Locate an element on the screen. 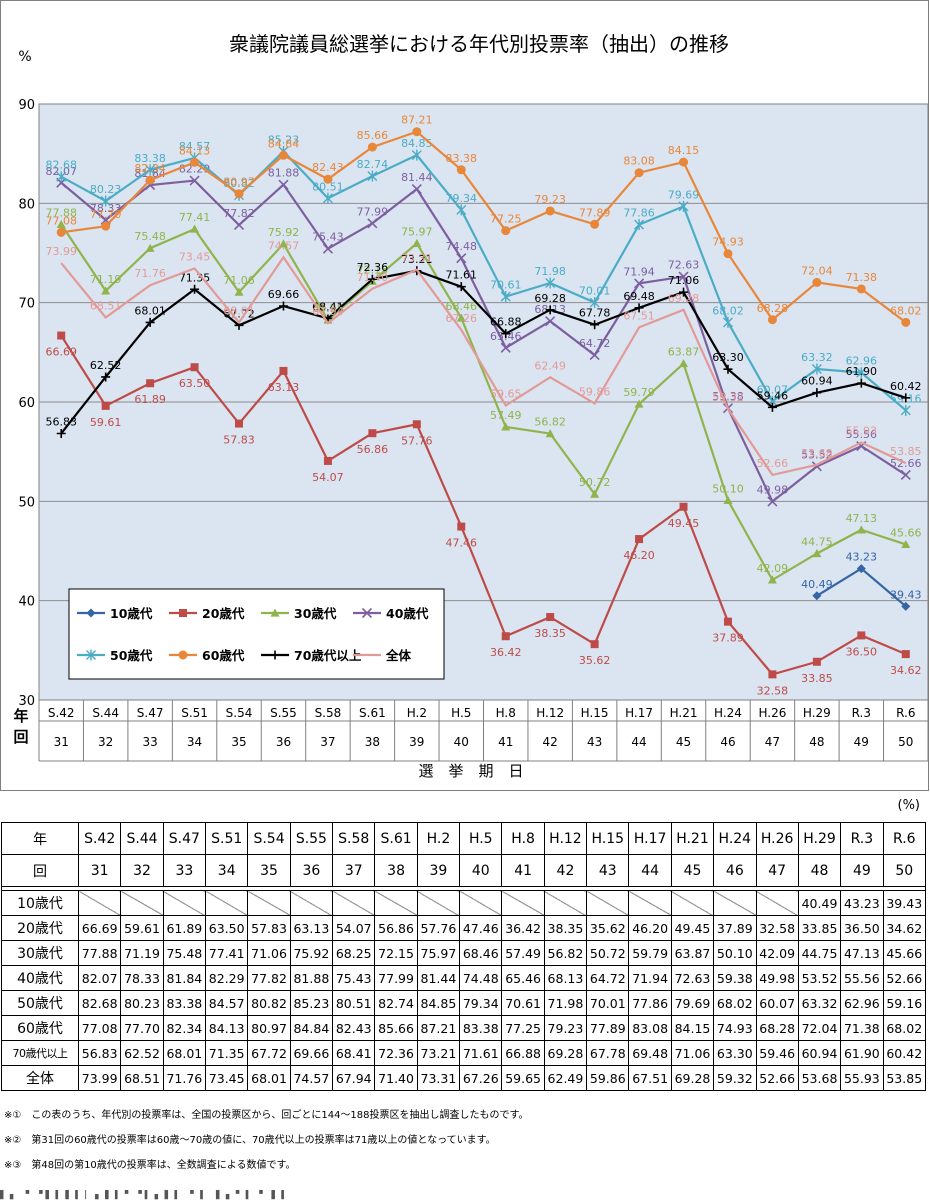 The image size is (930, 1200). data-label-4: 80.51 is located at coordinates (328, 186).